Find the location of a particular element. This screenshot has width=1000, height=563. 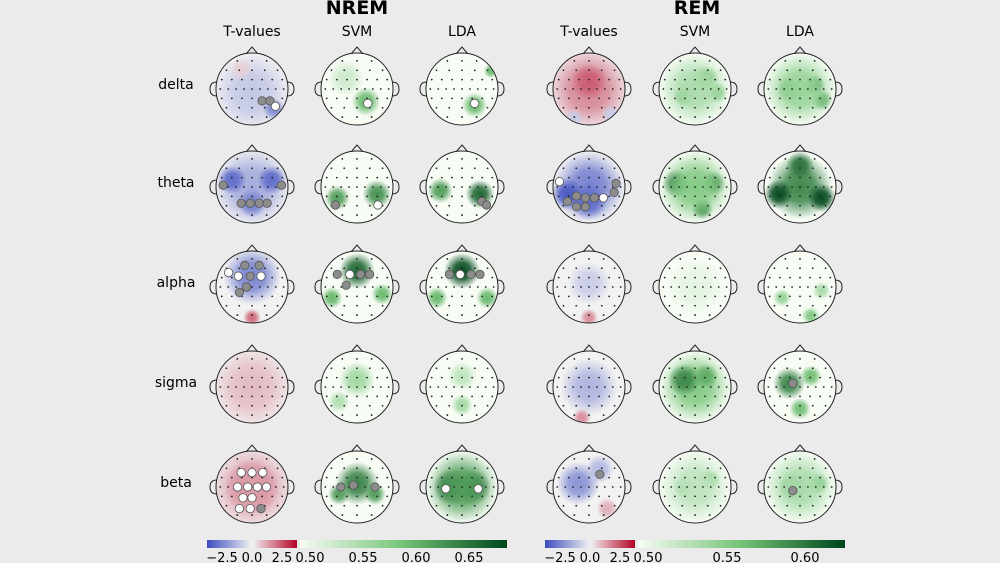

head-outline is located at coordinates (357, 387).